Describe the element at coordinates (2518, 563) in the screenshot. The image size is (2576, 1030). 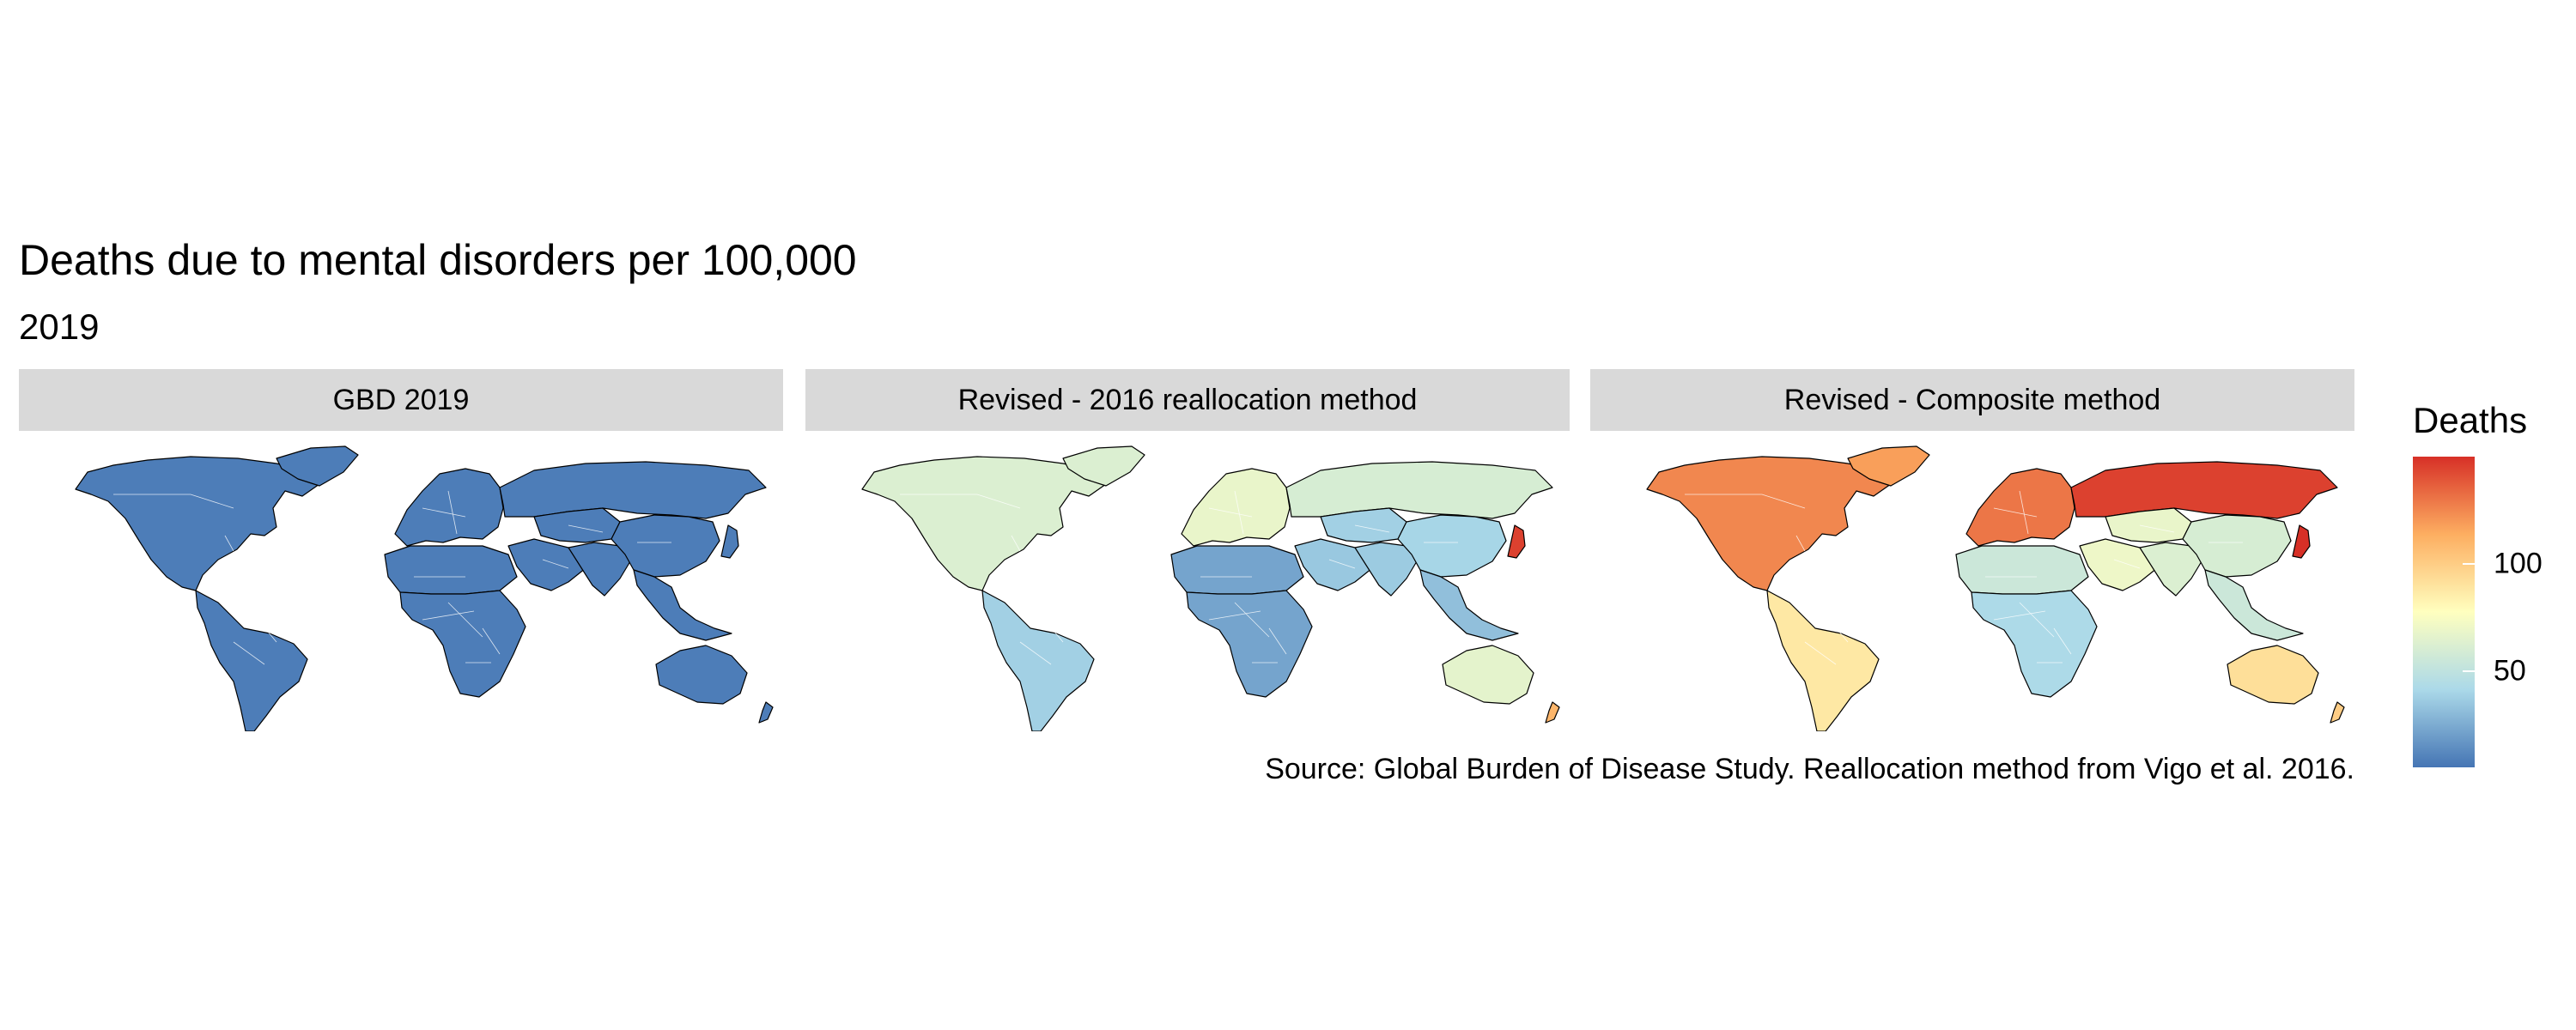
I see `legend-tick-label: 100` at that location.